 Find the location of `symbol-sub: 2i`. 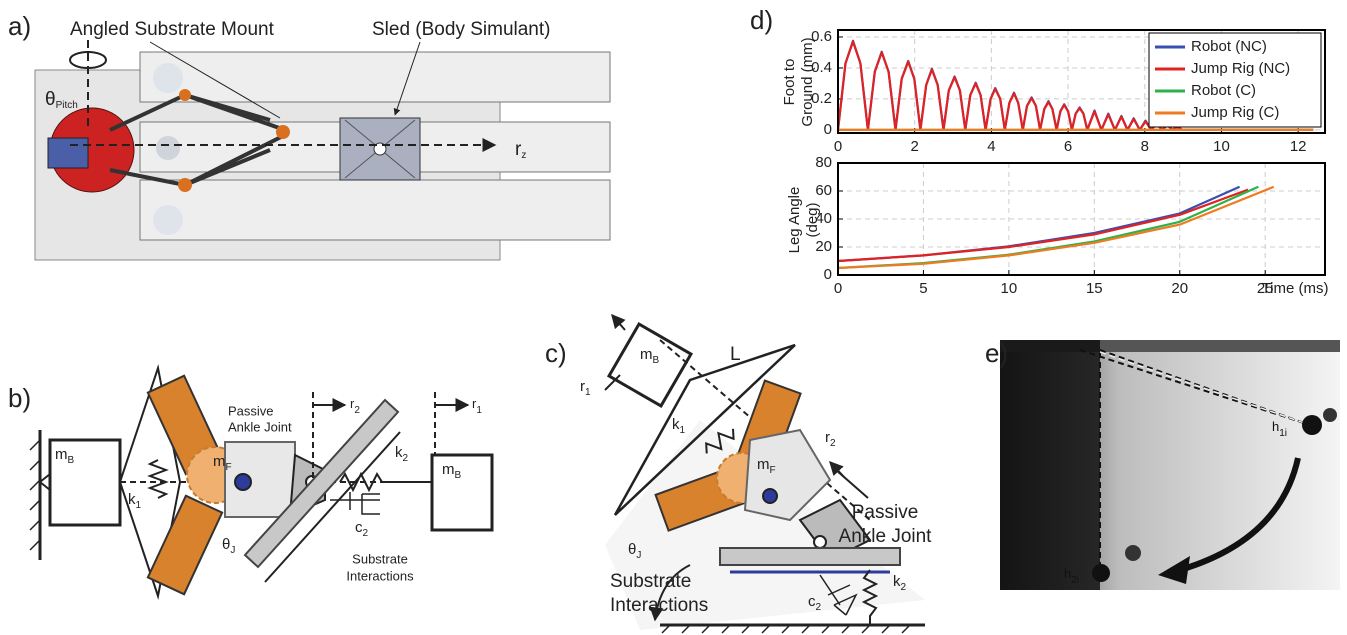

symbol-sub: 2i is located at coordinates (1075, 580).